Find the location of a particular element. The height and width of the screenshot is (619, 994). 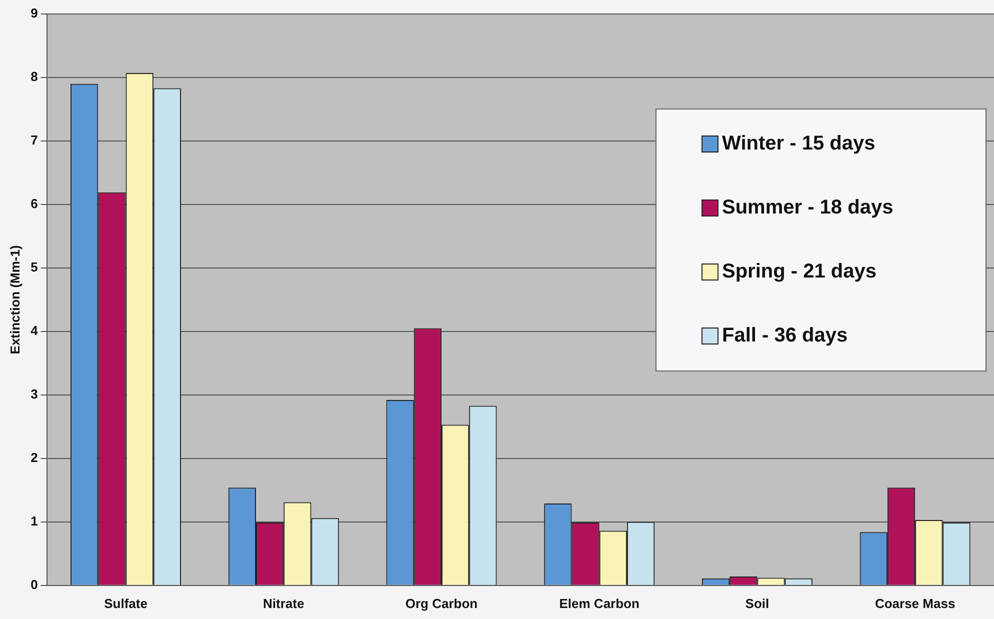

legend-label: Winter - 15 days is located at coordinates (799, 143).